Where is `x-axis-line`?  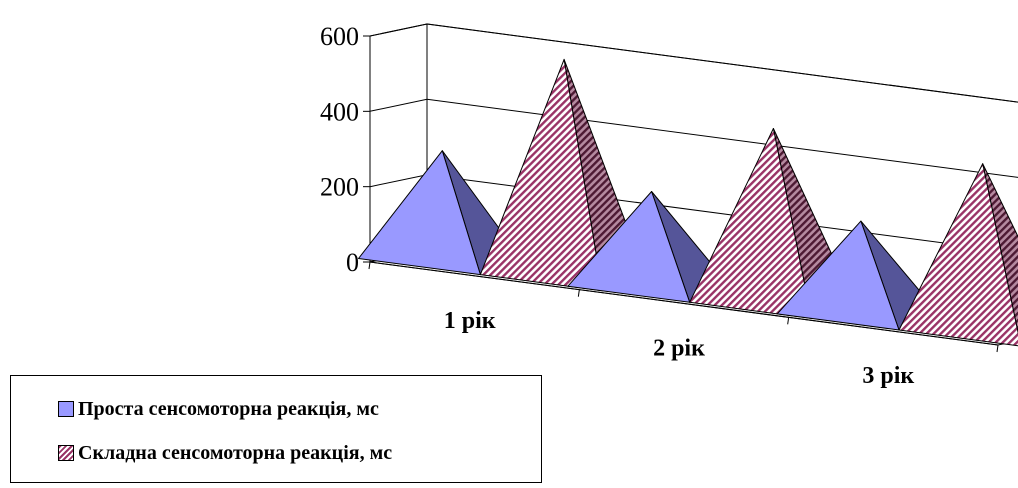 x-axis-line is located at coordinates (684, 303).